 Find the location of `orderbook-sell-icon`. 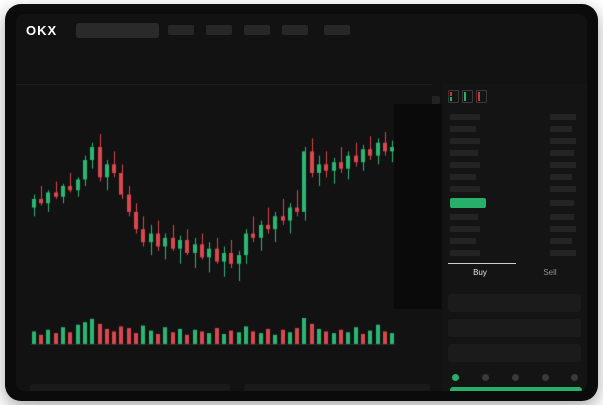

orderbook-sell-icon is located at coordinates (481, 96).